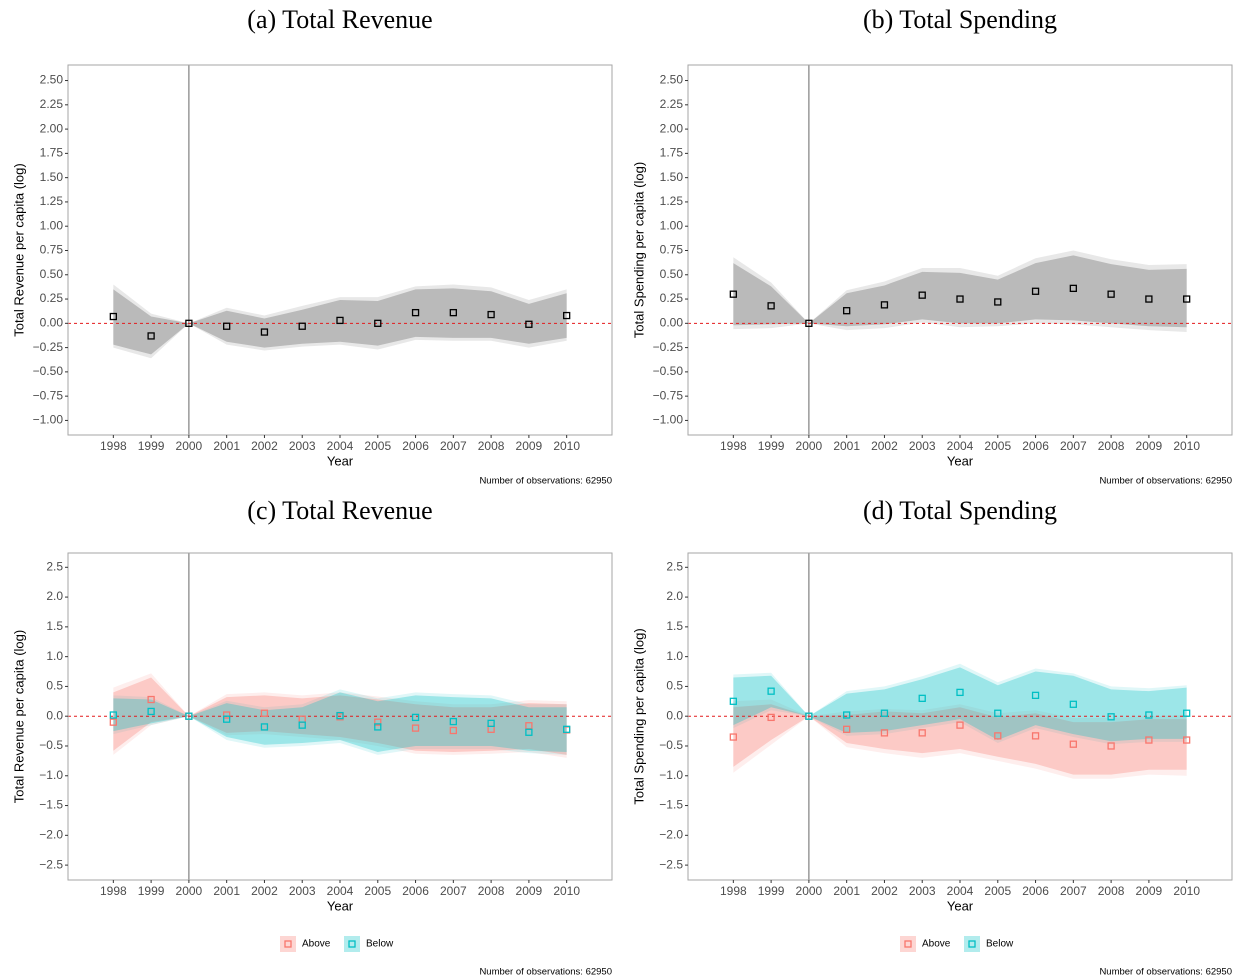 The image size is (1239, 980). Describe the element at coordinates (302, 891) in the screenshot. I see `x-tick-label: 2003` at that location.